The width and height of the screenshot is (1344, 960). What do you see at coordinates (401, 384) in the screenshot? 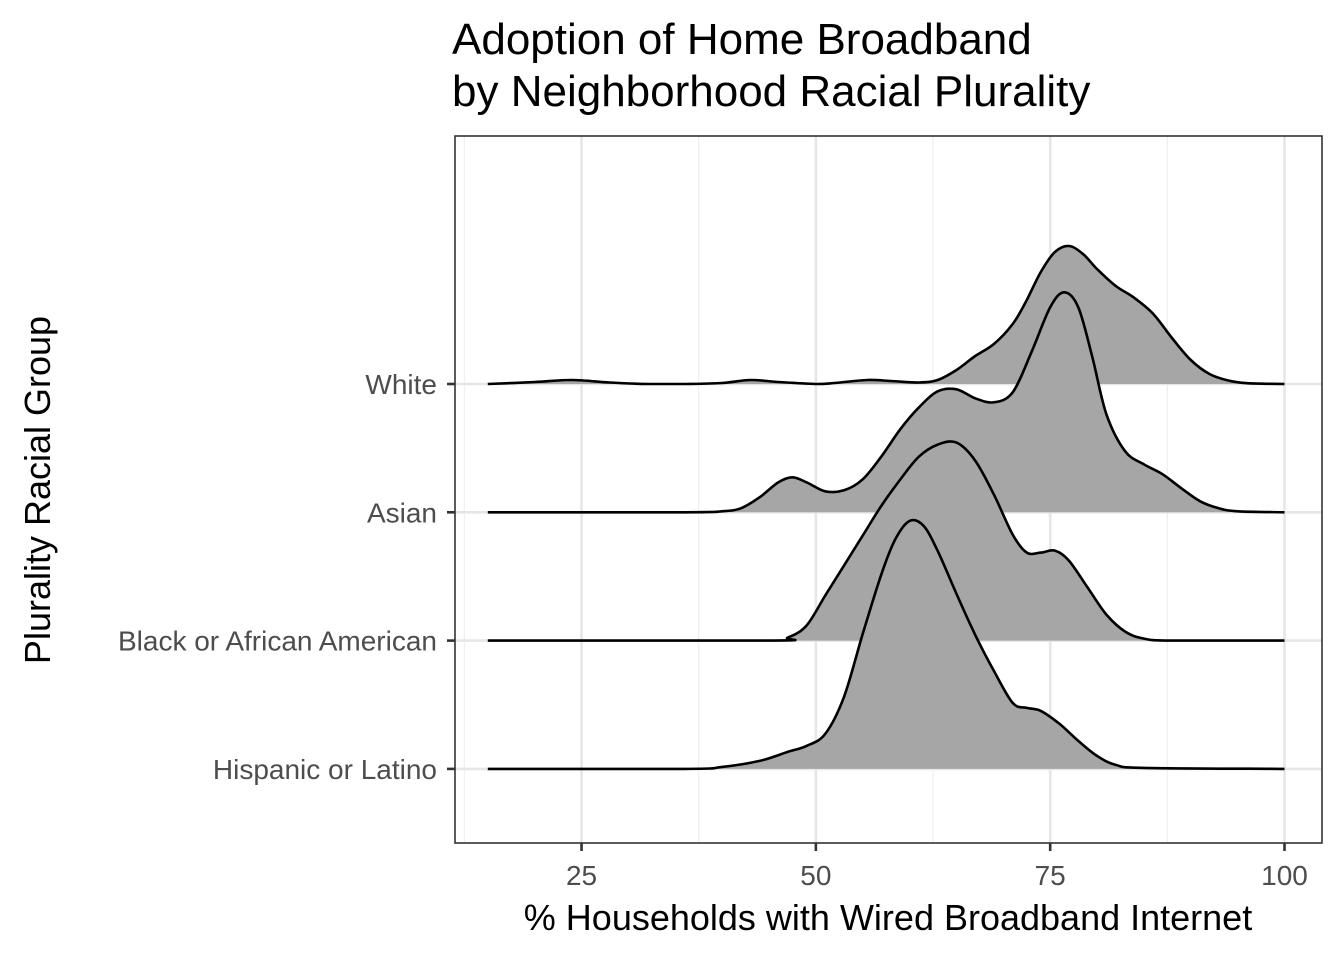
I see `y-tick-label: White` at bounding box center [401, 384].